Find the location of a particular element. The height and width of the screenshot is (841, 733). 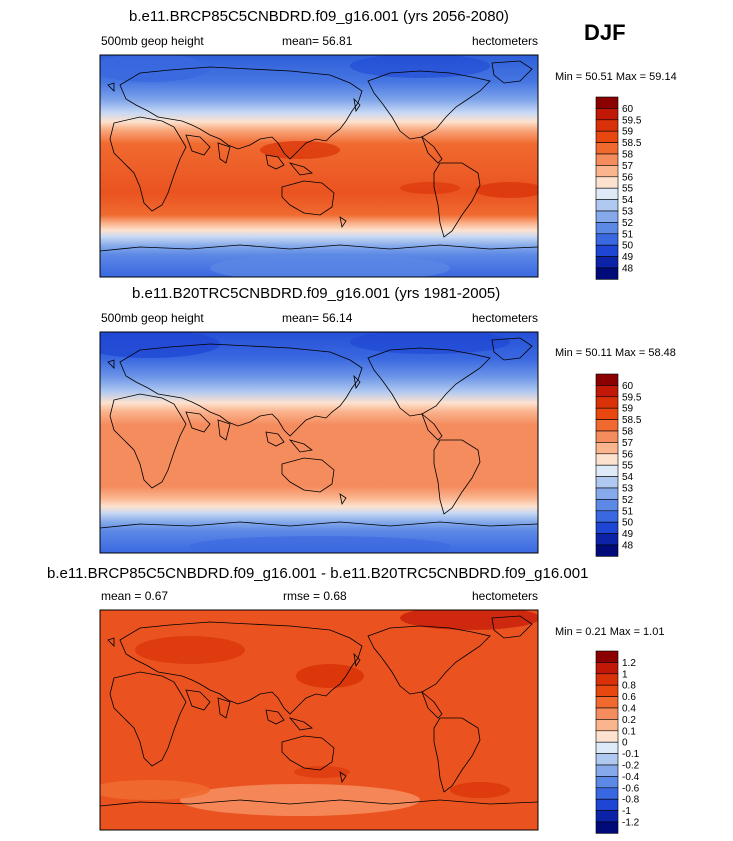

panel-3-colorbar-tick-label-5: 0.2 is located at coordinates (629, 720).